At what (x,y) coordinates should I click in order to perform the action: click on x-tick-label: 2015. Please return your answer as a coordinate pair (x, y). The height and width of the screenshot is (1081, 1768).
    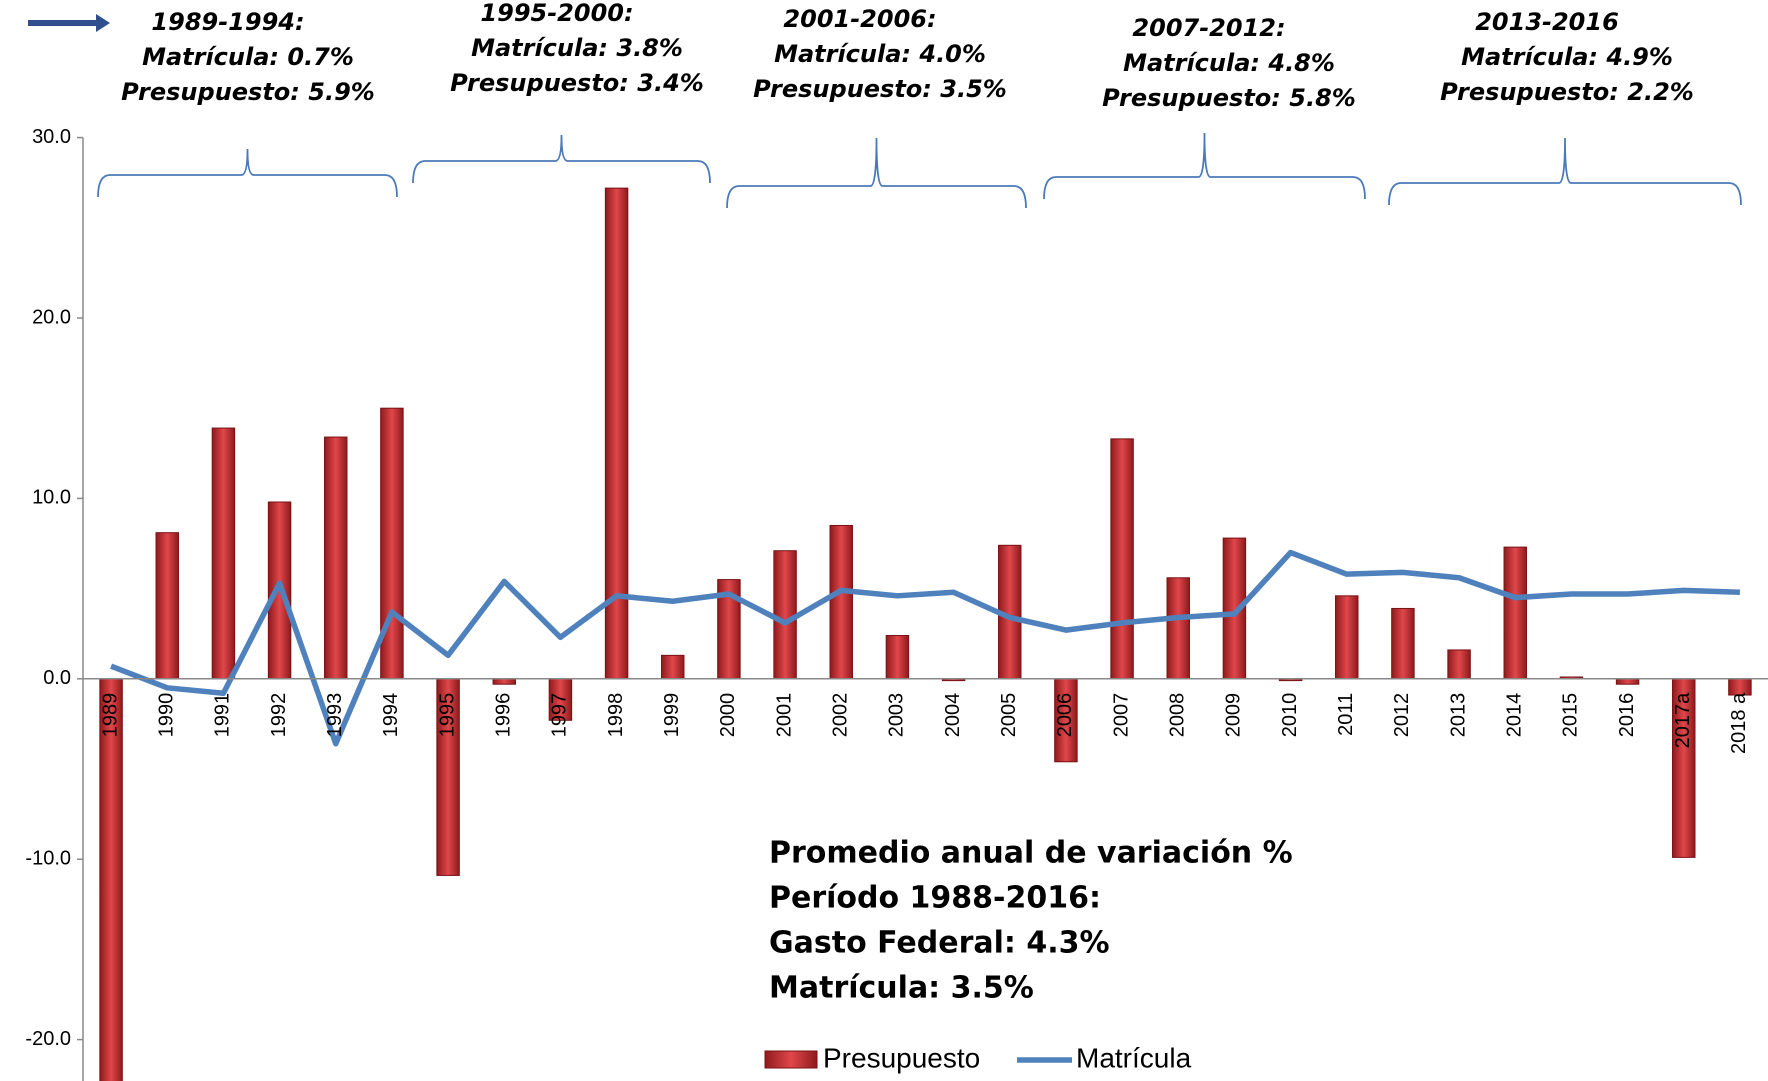
    Looking at the image, I should click on (1571, 715).